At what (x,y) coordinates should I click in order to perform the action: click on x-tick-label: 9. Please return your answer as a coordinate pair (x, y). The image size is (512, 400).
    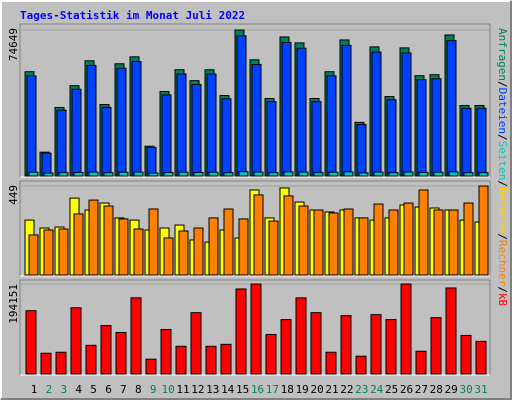
    Looking at the image, I should click on (153, 389).